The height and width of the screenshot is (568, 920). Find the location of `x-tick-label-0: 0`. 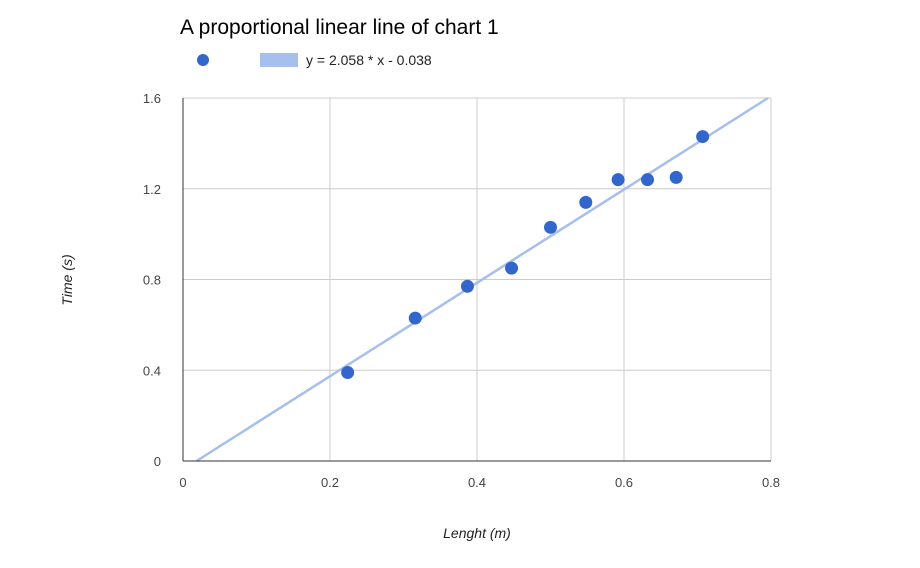

x-tick-label-0: 0 is located at coordinates (182, 482).